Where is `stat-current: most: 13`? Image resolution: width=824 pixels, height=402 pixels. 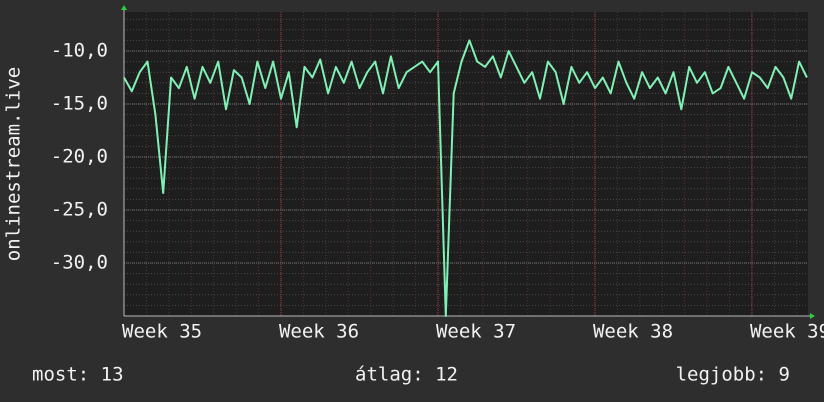
stat-current: most: 13 is located at coordinates (78, 375).